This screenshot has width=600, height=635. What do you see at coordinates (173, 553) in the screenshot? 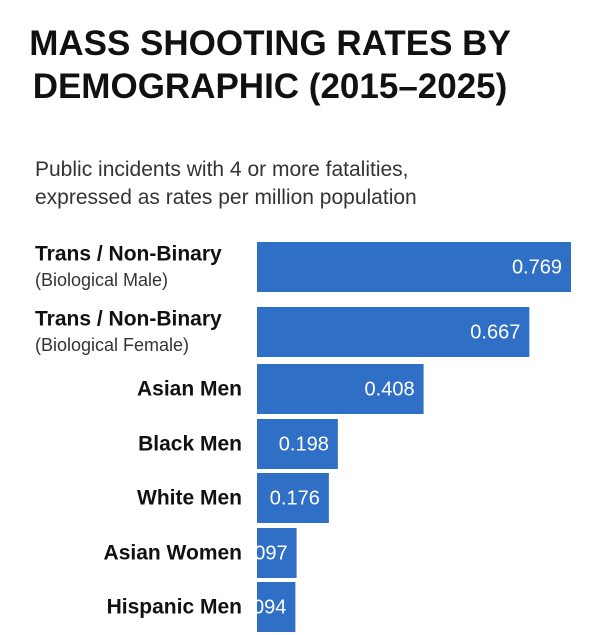
I see `category-label: Asian Women` at bounding box center [173, 553].